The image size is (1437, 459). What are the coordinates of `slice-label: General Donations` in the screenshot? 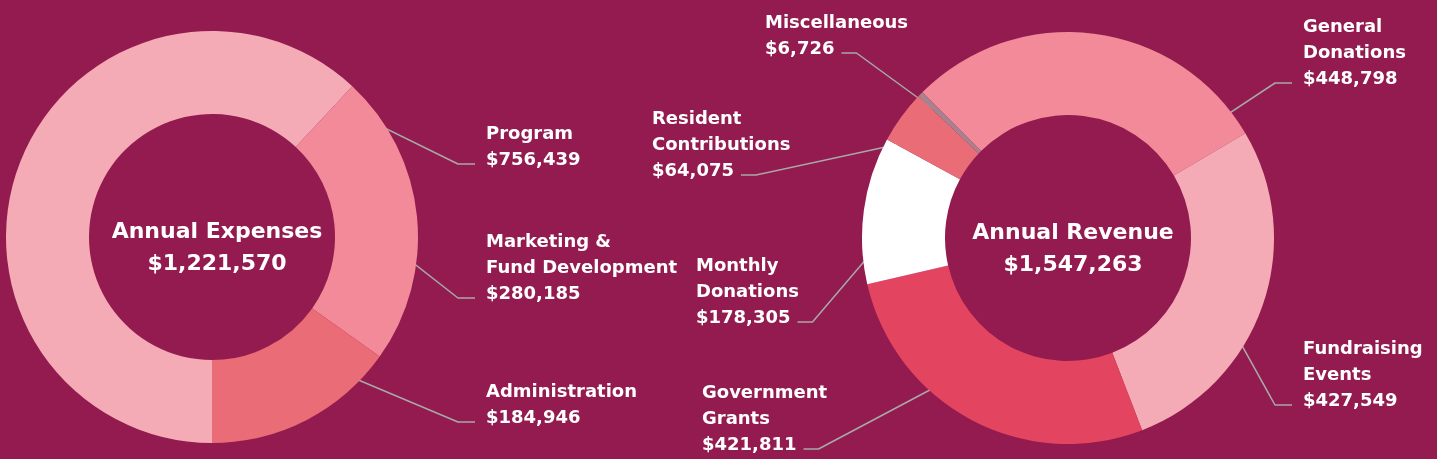 It's located at (1354, 38).